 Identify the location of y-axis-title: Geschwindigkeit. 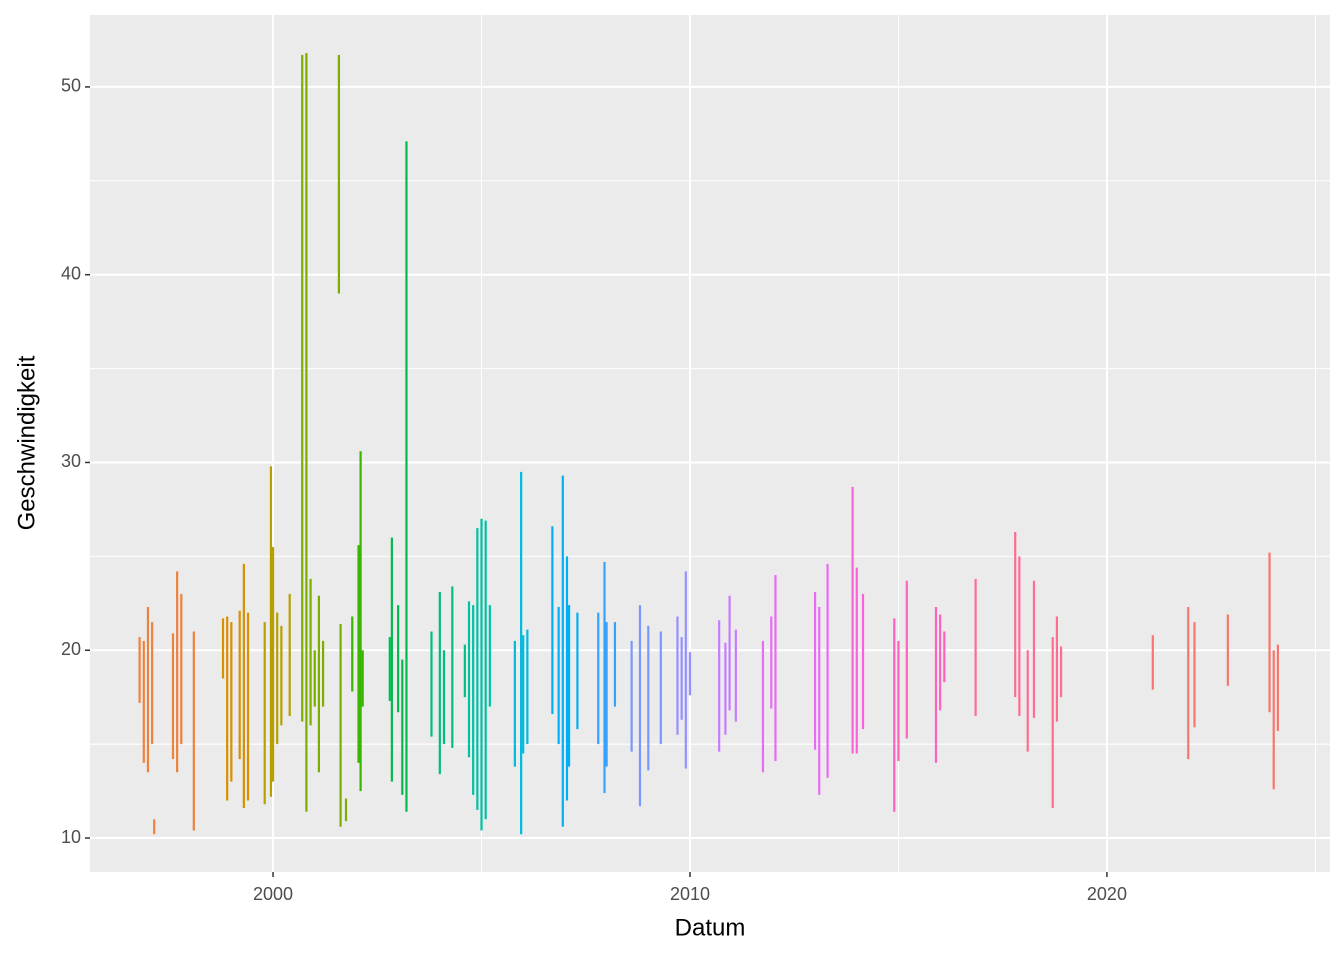
(26, 442).